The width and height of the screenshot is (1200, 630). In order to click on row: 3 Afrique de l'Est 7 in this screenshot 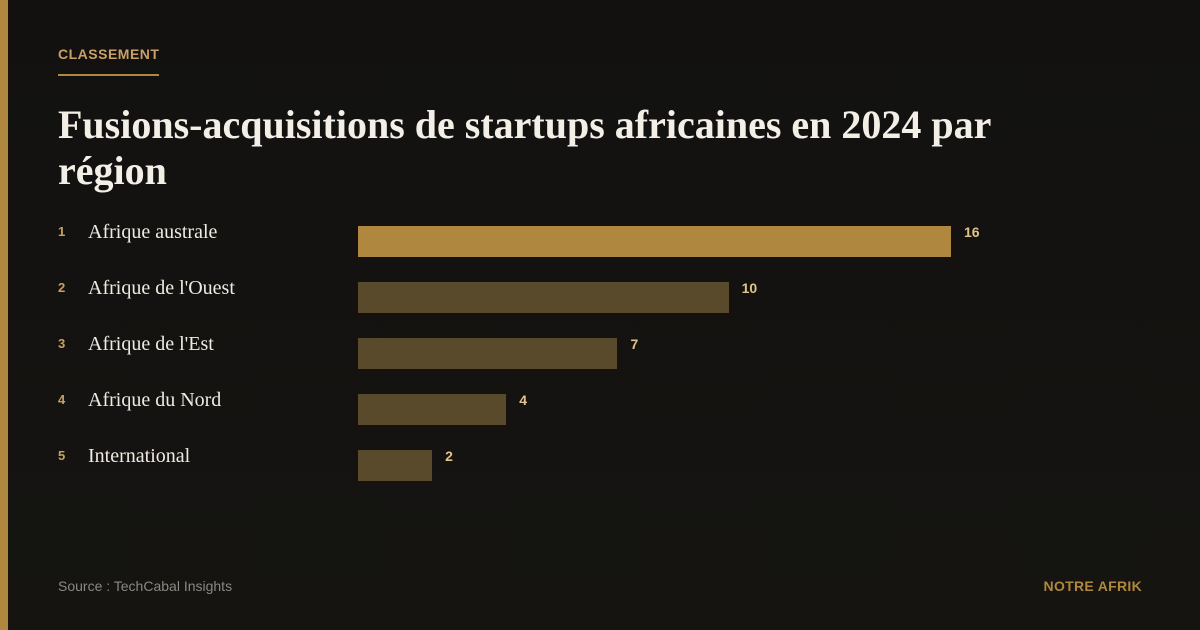, I will do `click(600, 354)`.